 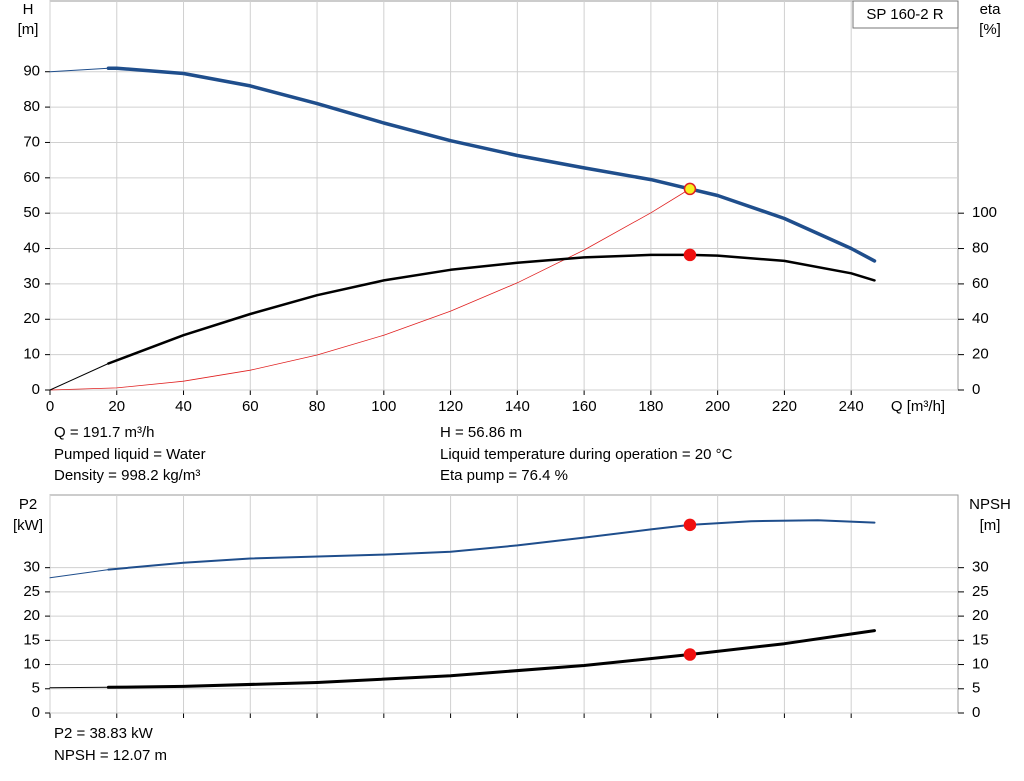 What do you see at coordinates (183, 406) in the screenshot?
I see `x-tick-label: 40` at bounding box center [183, 406].